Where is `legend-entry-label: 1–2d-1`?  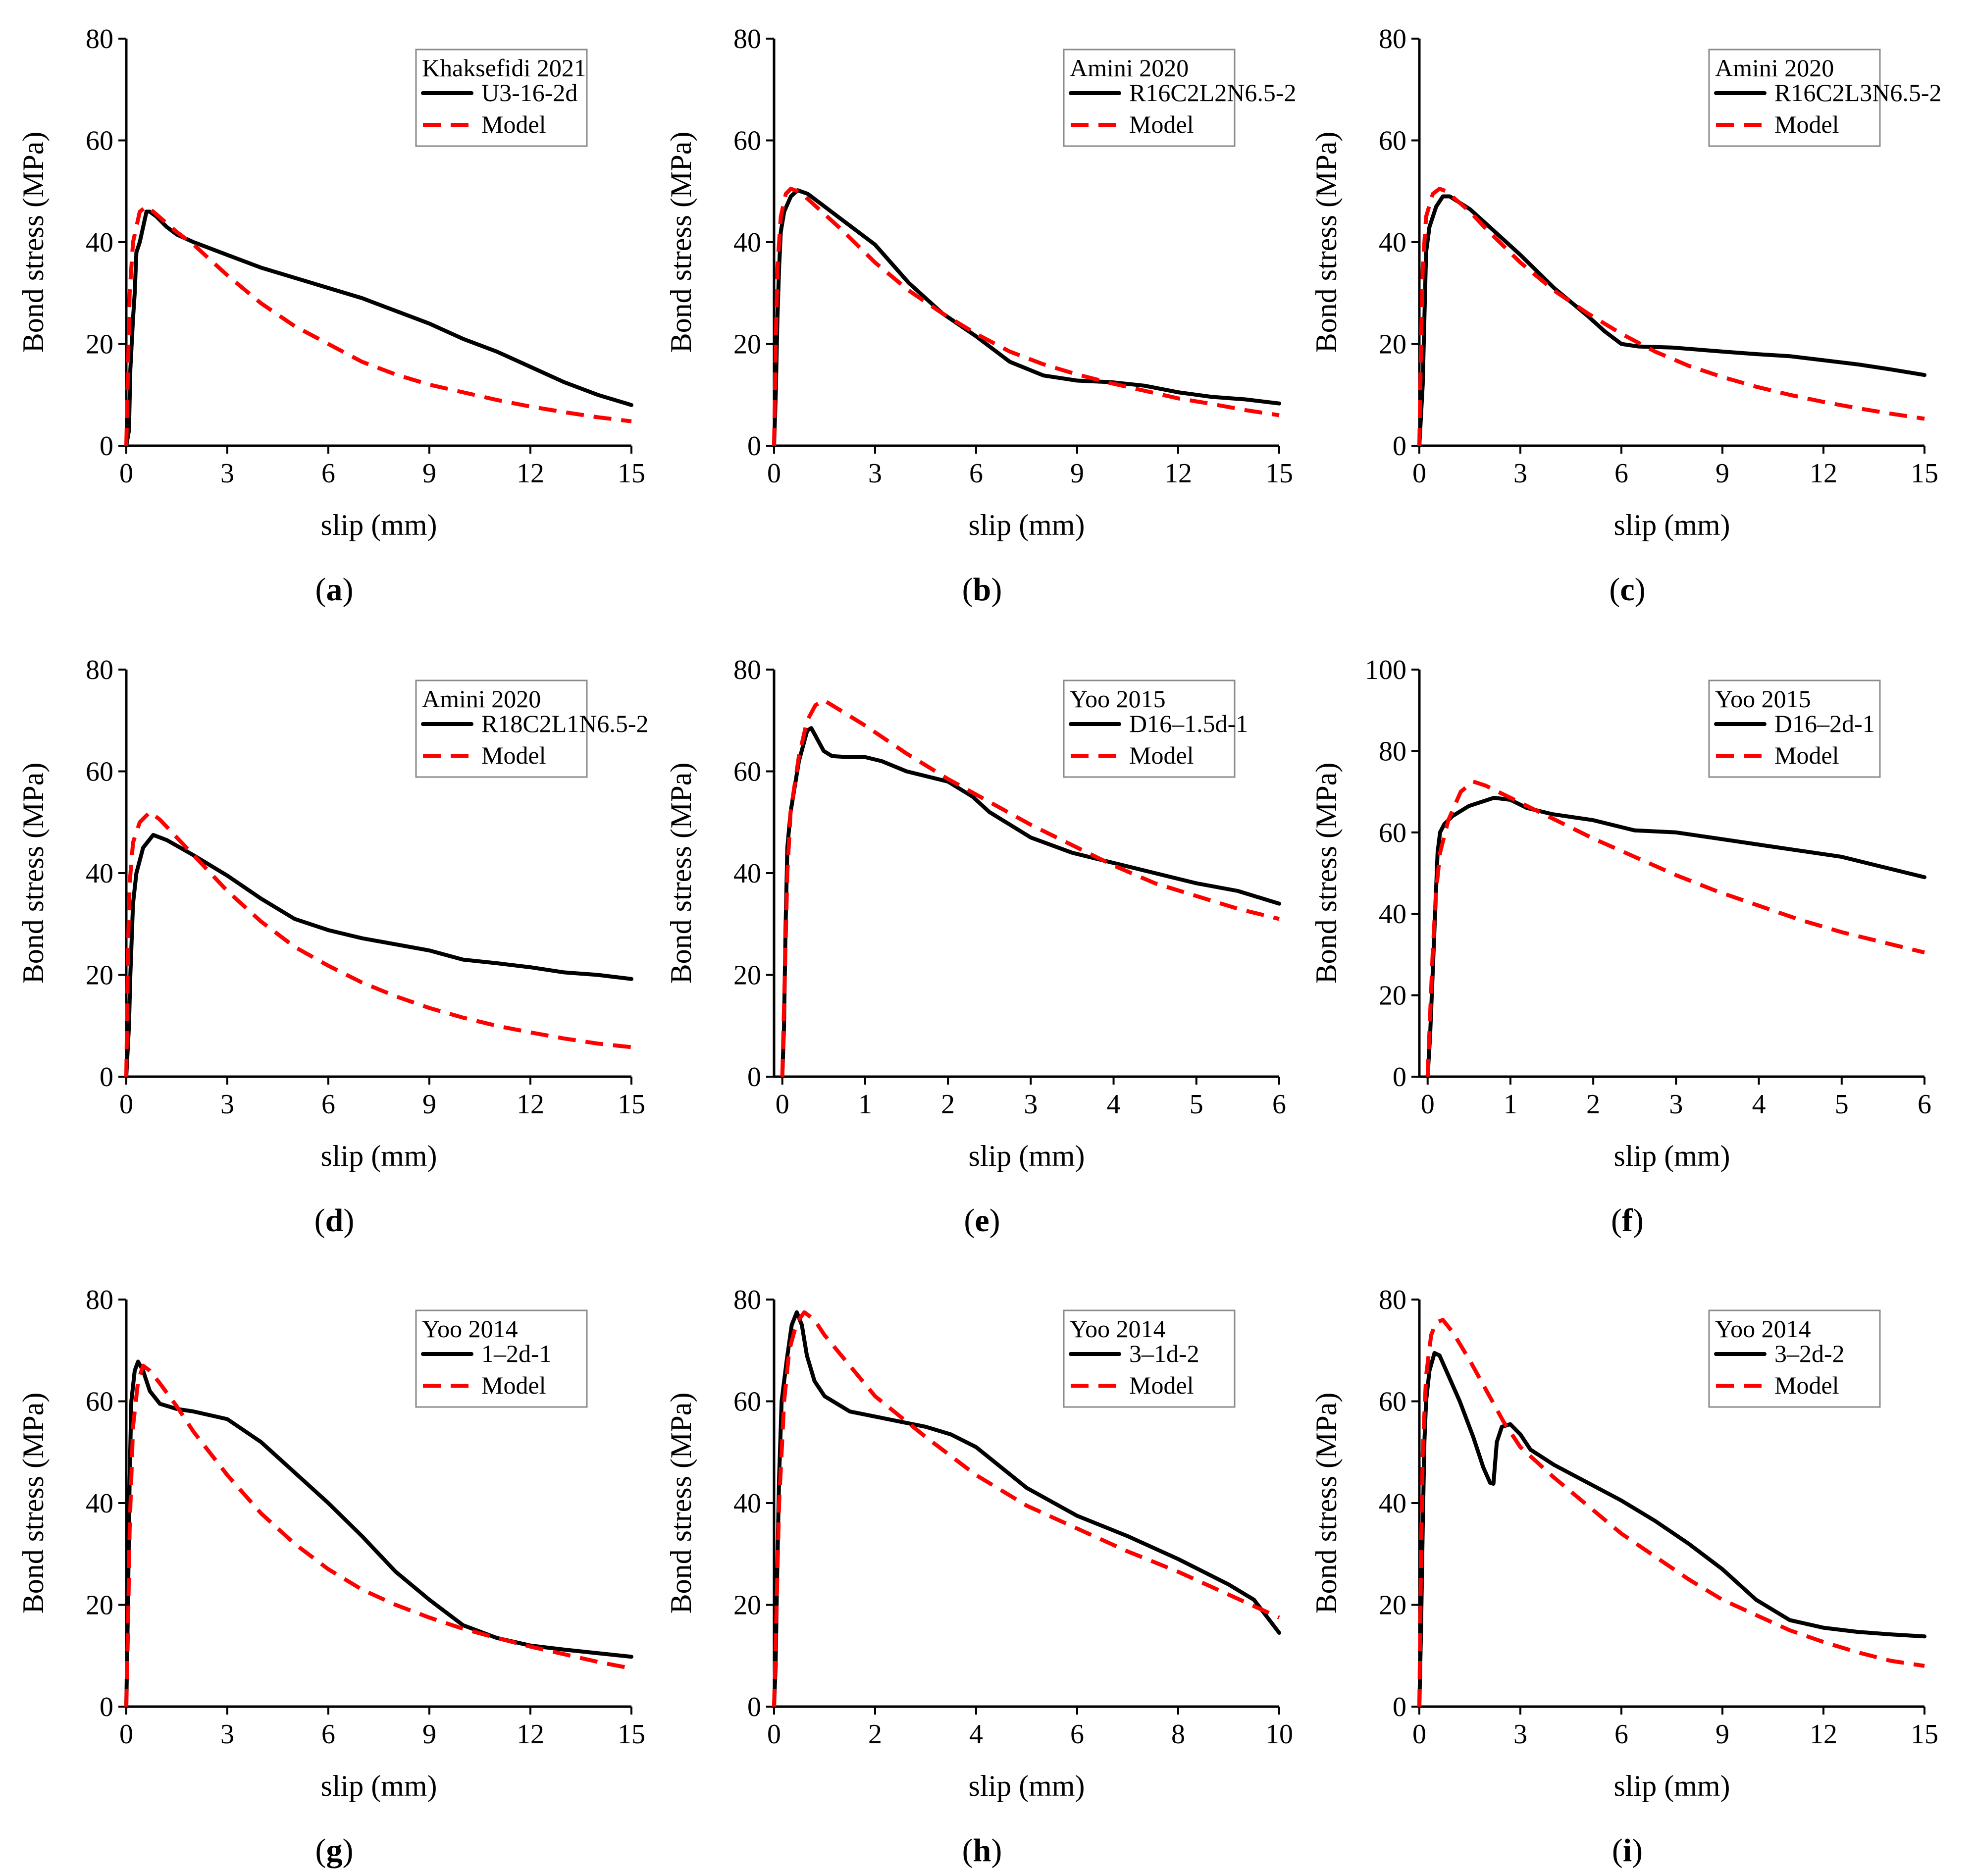
legend-entry-label: 1–2d-1 is located at coordinates (517, 1353).